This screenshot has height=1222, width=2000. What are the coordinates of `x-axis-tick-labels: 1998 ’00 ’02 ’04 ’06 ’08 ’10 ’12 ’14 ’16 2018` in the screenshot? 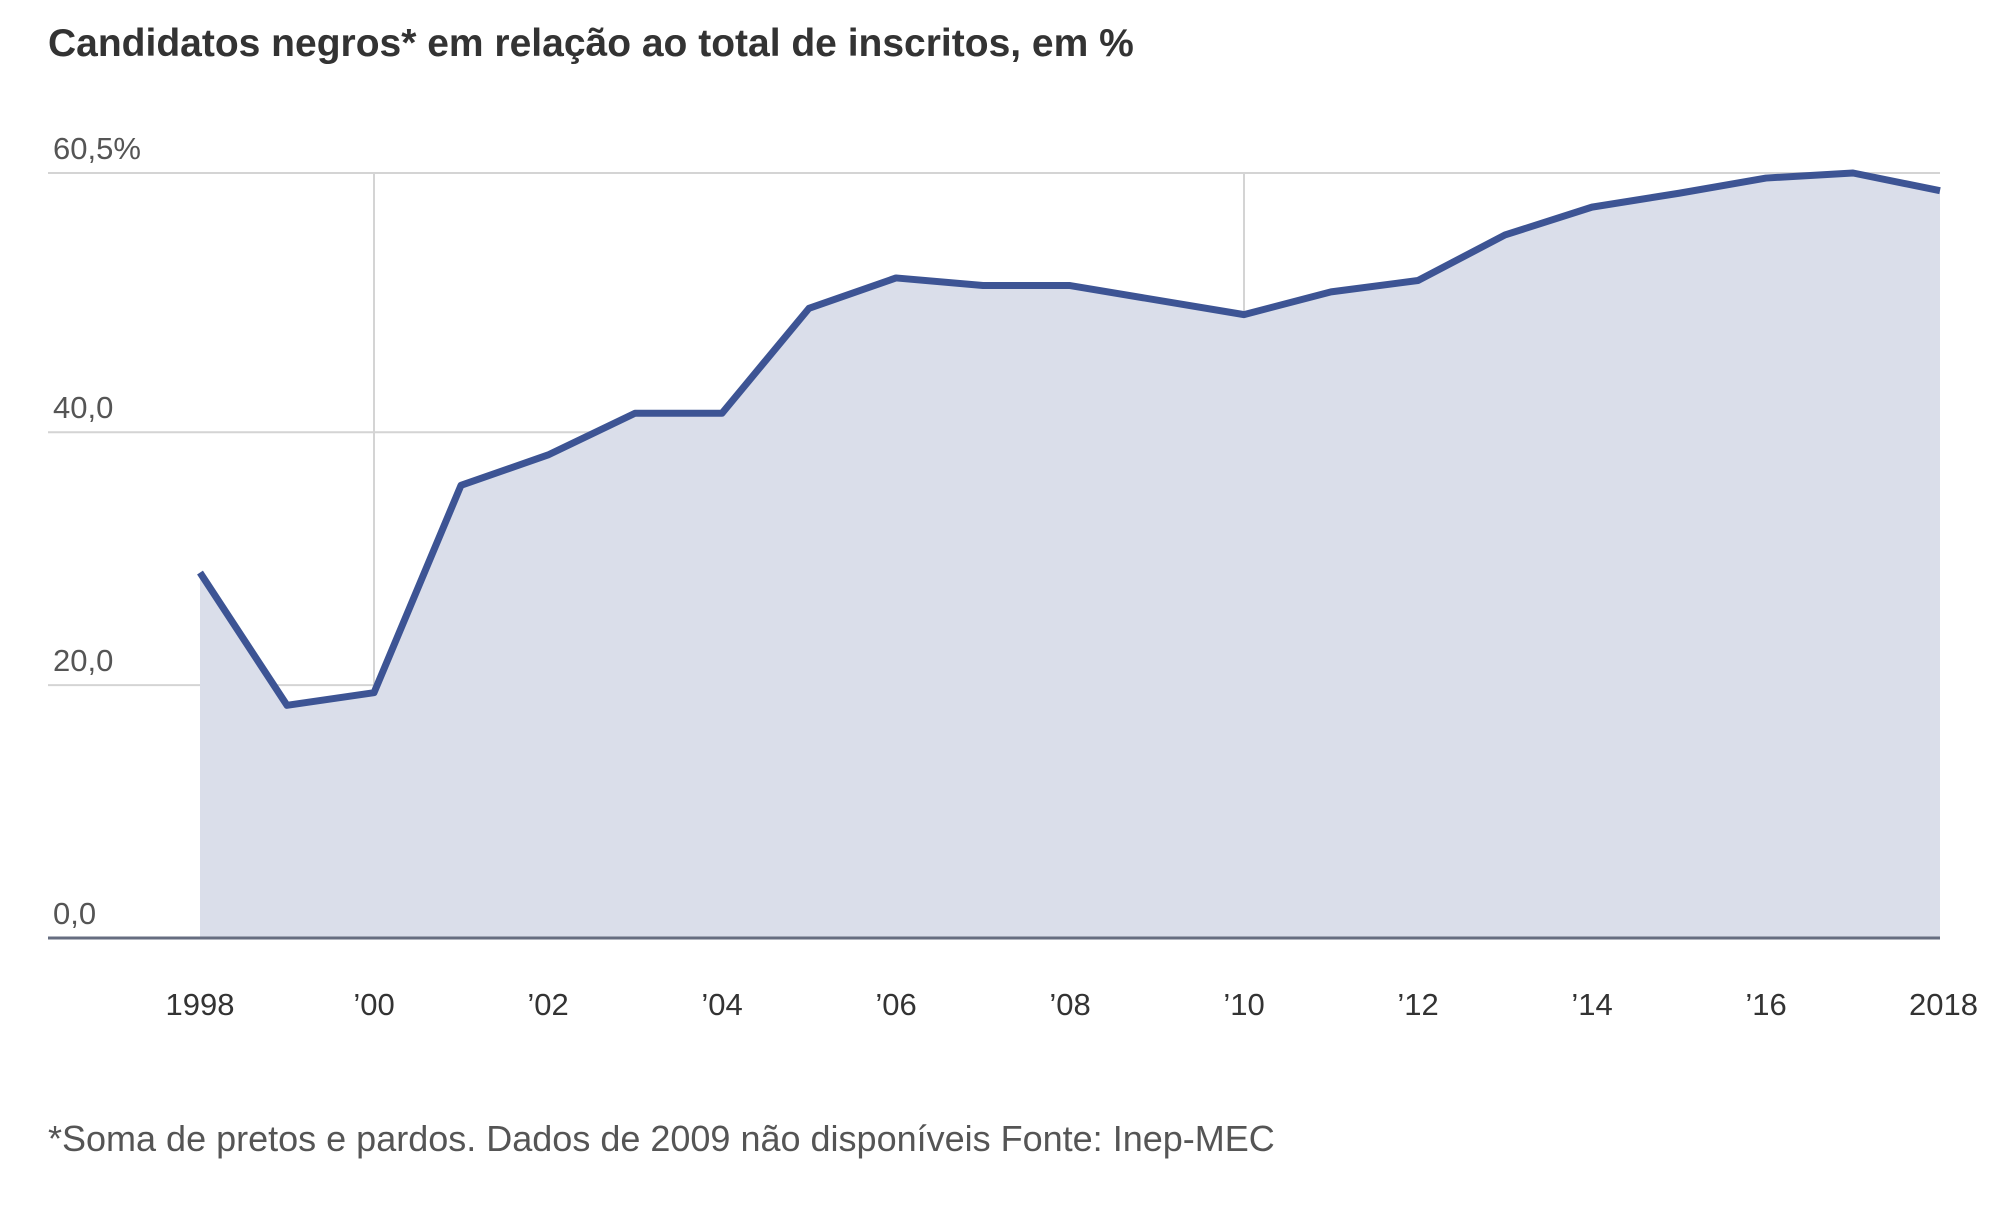 It's located at (1072, 1004).